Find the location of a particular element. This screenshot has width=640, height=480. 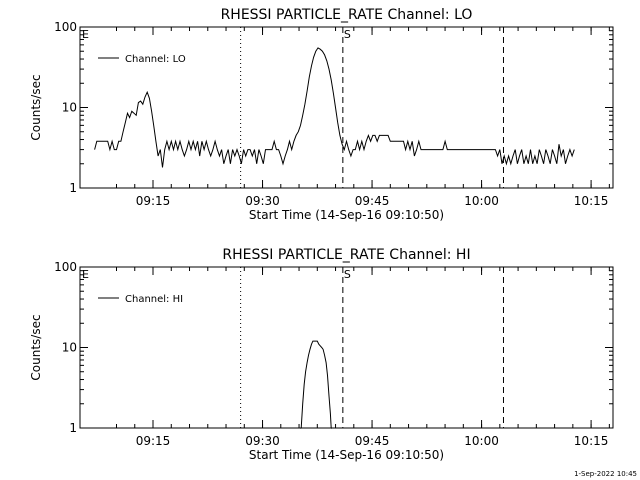

chart-title: RHESSI PARTICLE_RATE Channel: LO is located at coordinates (347, 15).